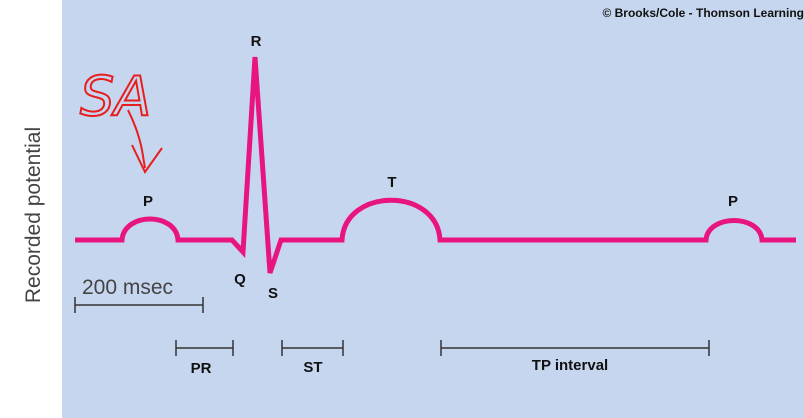 This screenshot has width=804, height=418. I want to click on handwritten-arrow, so click(145, 141).